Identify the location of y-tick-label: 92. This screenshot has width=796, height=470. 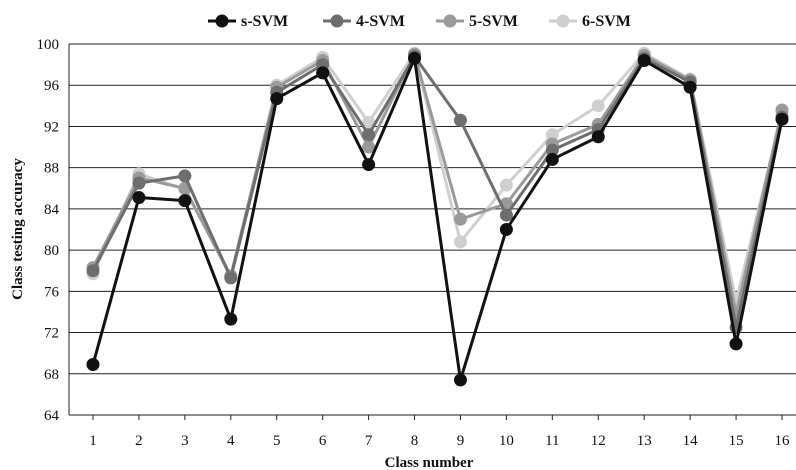
(51, 127).